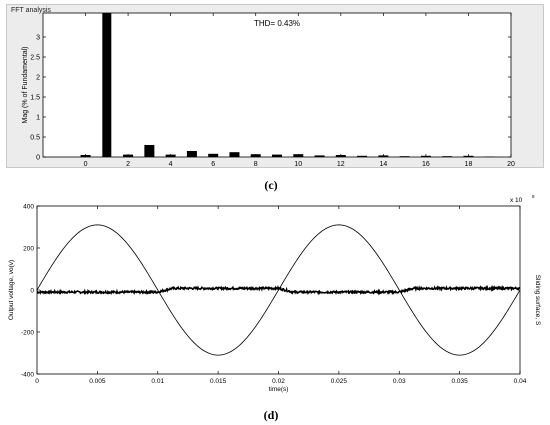 Image resolution: width=550 pixels, height=425 pixels. Describe the element at coordinates (278, 290) in the screenshot. I see `sliding-surface-line` at that location.